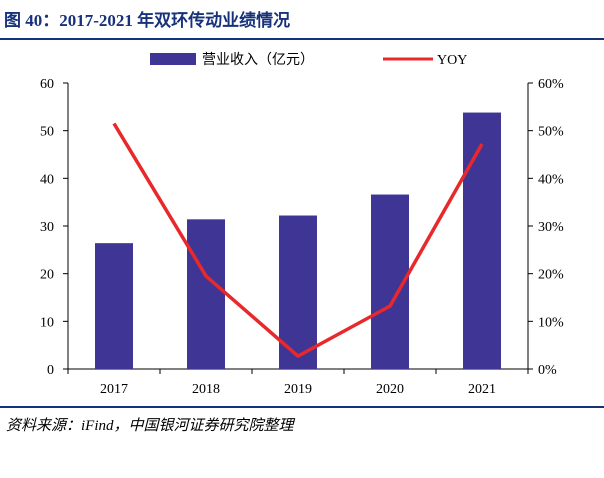 The image size is (604, 478). Describe the element at coordinates (147, 20) in the screenshot. I see `figure-title: 图 40：2017-2021 年双环传动业绩情况` at that location.